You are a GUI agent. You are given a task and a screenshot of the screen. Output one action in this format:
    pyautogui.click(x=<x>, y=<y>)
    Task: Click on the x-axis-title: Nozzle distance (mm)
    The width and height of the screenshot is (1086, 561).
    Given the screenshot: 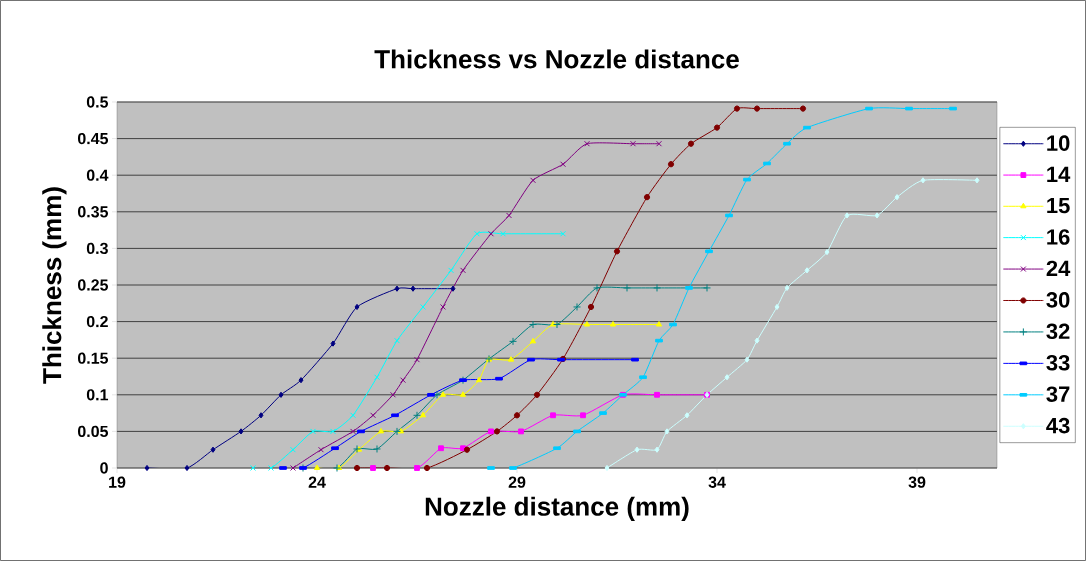 What is the action you would take?
    pyautogui.click(x=557, y=508)
    